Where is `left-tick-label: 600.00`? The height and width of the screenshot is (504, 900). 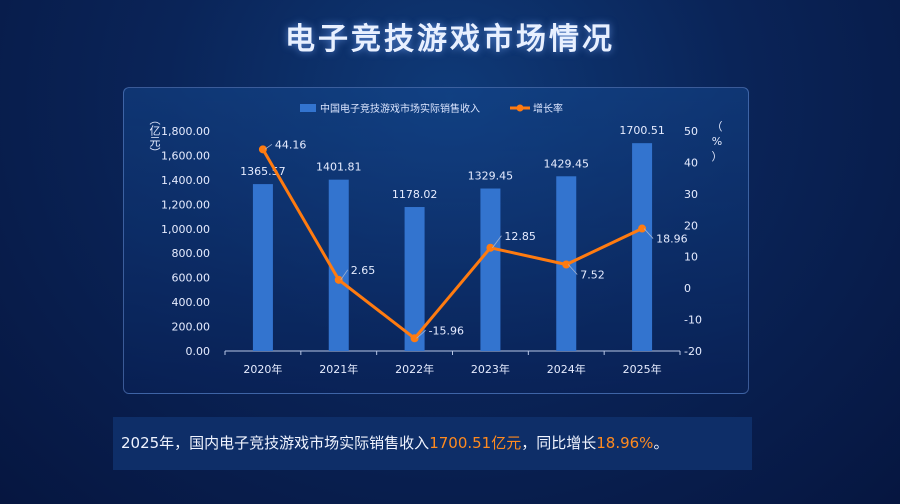 left-tick-label: 600.00 is located at coordinates (191, 278).